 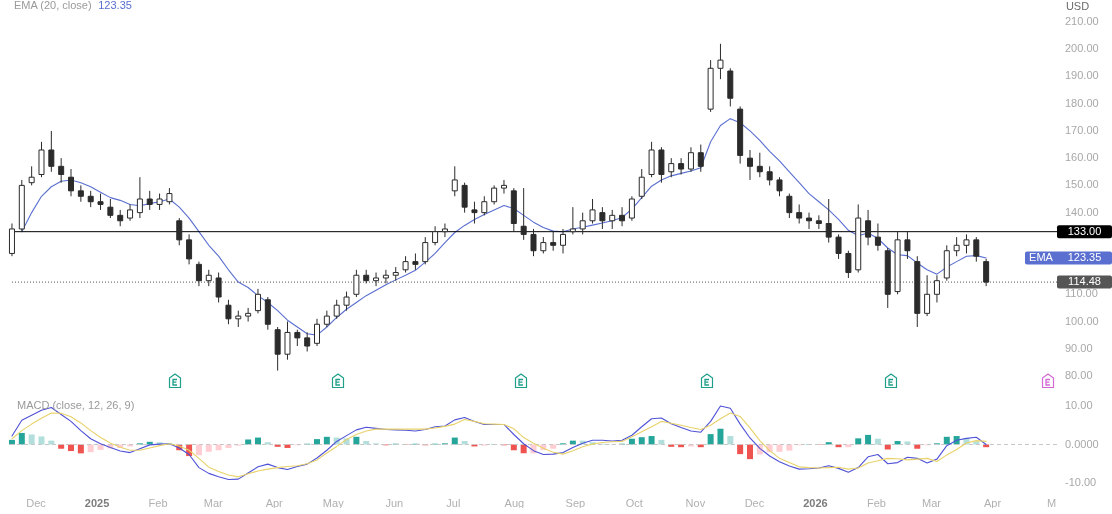 What do you see at coordinates (1084, 256) in the screenshot?
I see `text: 123.35` at bounding box center [1084, 256].